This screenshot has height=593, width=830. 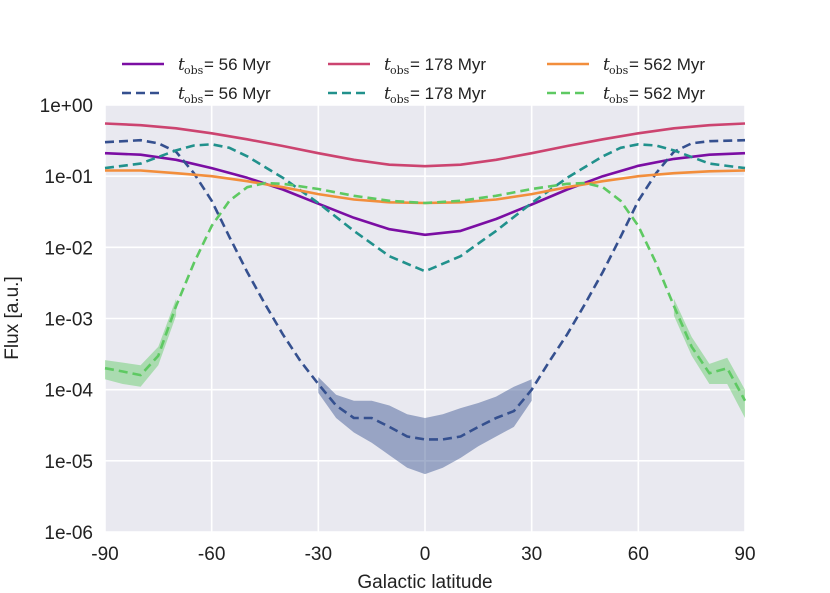 I want to click on y-tick-label: 1e-04, so click(x=68, y=391).